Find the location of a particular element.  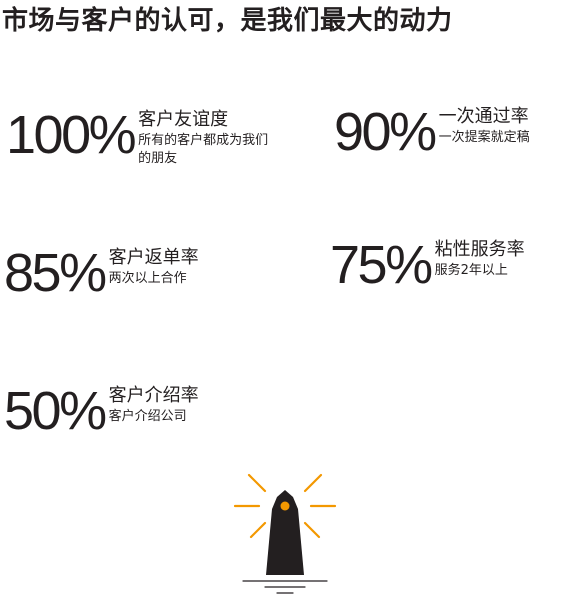

stat-customer-friendship: 100% 客户友谊度 所有的客户都成为我们的朋友 is located at coordinates (139, 138).